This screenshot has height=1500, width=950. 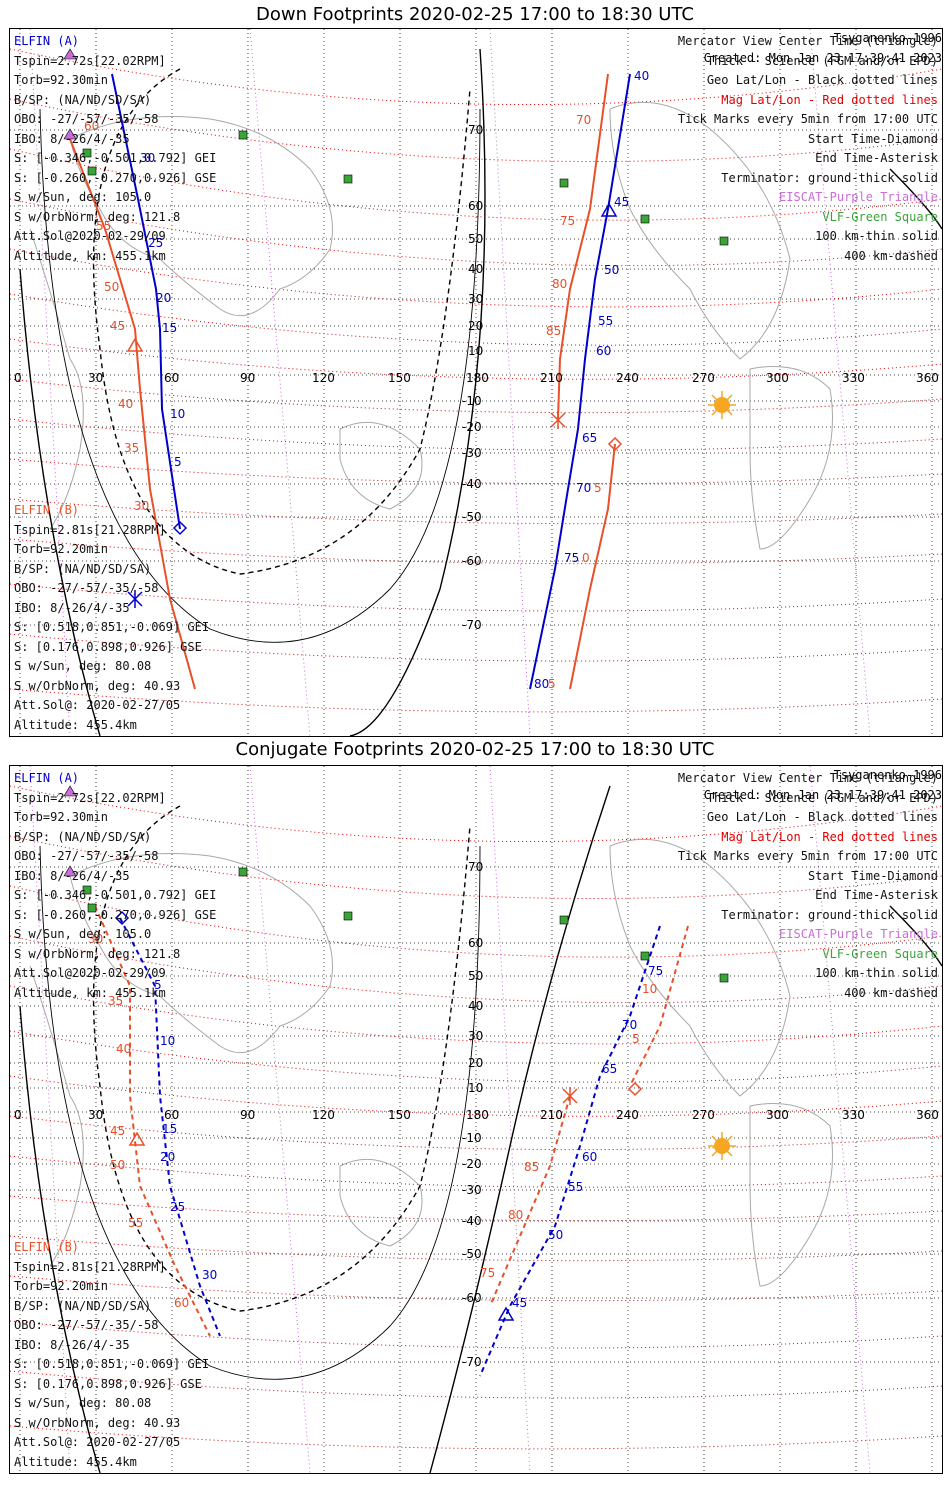 I want to click on legend-geo: Geo Lat/Lon - Black dotted lines, so click(x=822, y=817).